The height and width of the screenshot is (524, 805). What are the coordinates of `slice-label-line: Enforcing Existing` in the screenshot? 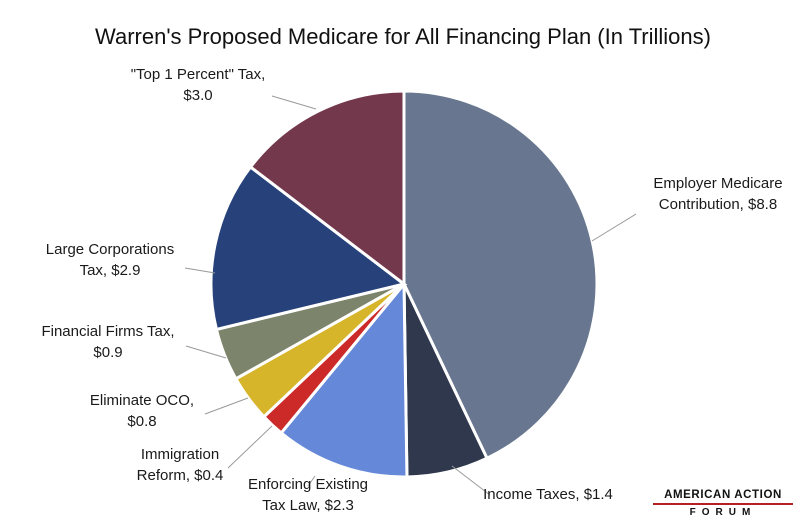 It's located at (308, 484).